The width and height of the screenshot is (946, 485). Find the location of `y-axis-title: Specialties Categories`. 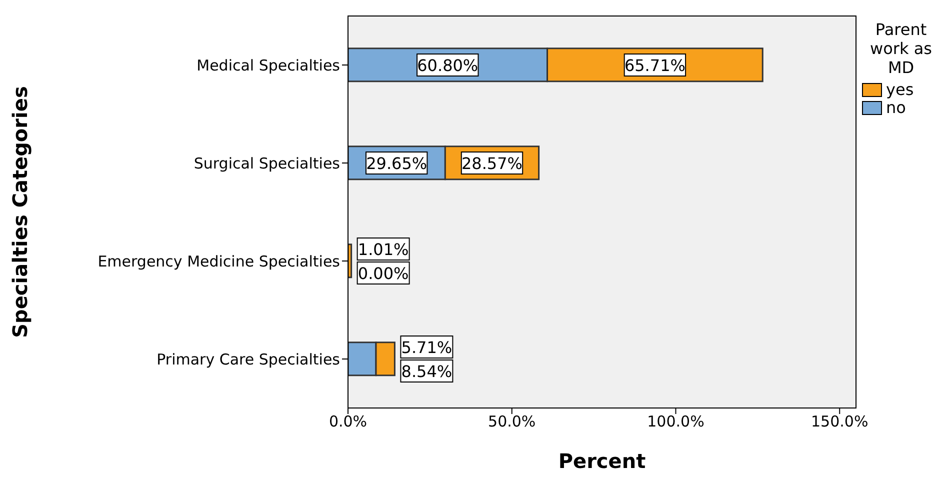

y-axis-title: Specialties Categories is located at coordinates (20, 212).